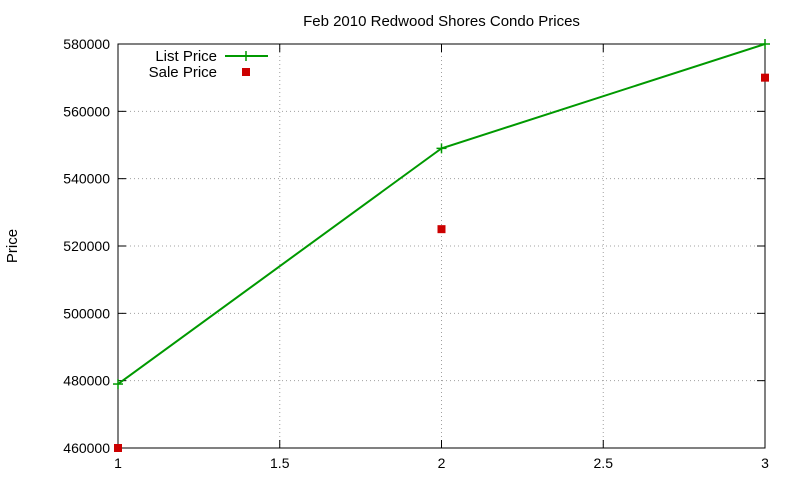  What do you see at coordinates (86, 381) in the screenshot?
I see `y-tick-label: 480000` at bounding box center [86, 381].